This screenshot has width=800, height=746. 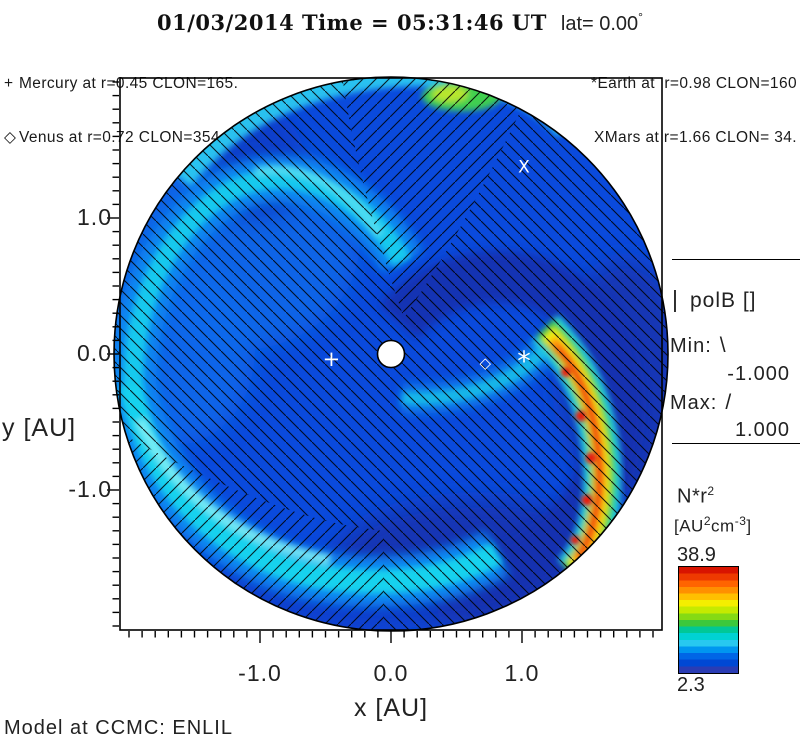 I want to click on colorbar-max-value: 38.9, so click(x=696, y=555).